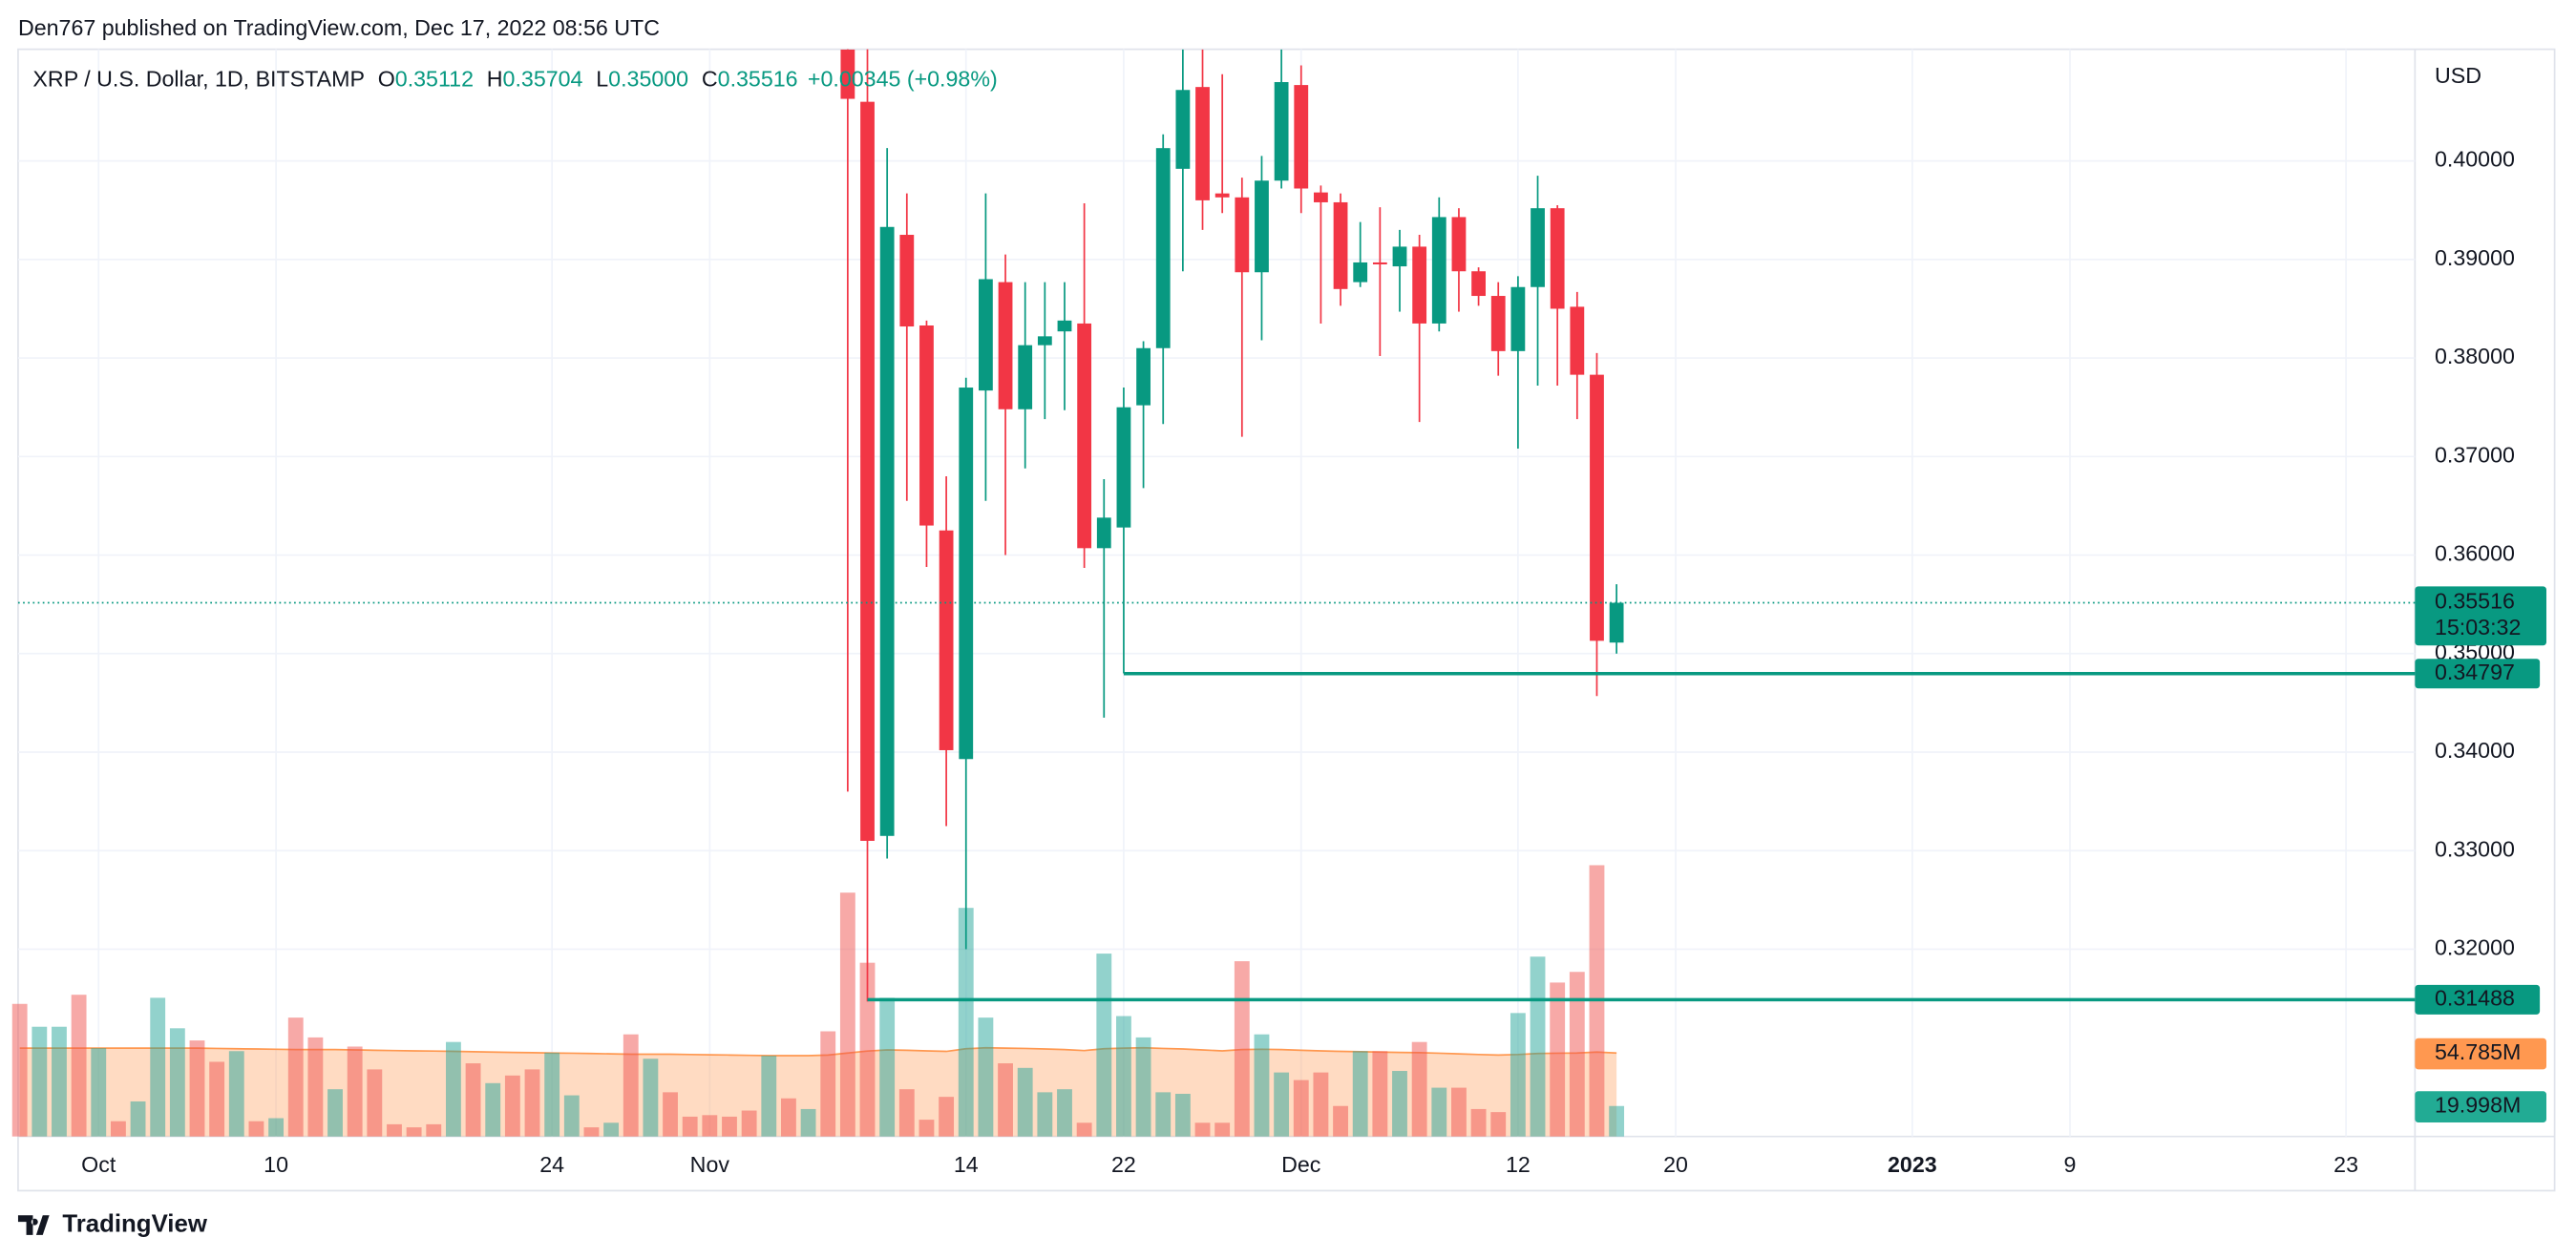 This screenshot has height=1258, width=2576. Describe the element at coordinates (386, 79) in the screenshot. I see `legend-o: O` at that location.